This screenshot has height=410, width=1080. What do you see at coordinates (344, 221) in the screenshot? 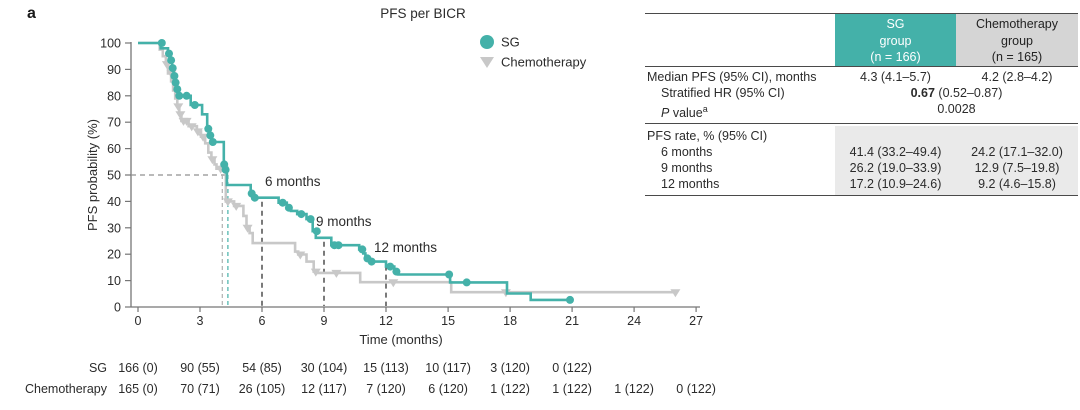
I see `annotation-9-months: 9 months` at bounding box center [344, 221].